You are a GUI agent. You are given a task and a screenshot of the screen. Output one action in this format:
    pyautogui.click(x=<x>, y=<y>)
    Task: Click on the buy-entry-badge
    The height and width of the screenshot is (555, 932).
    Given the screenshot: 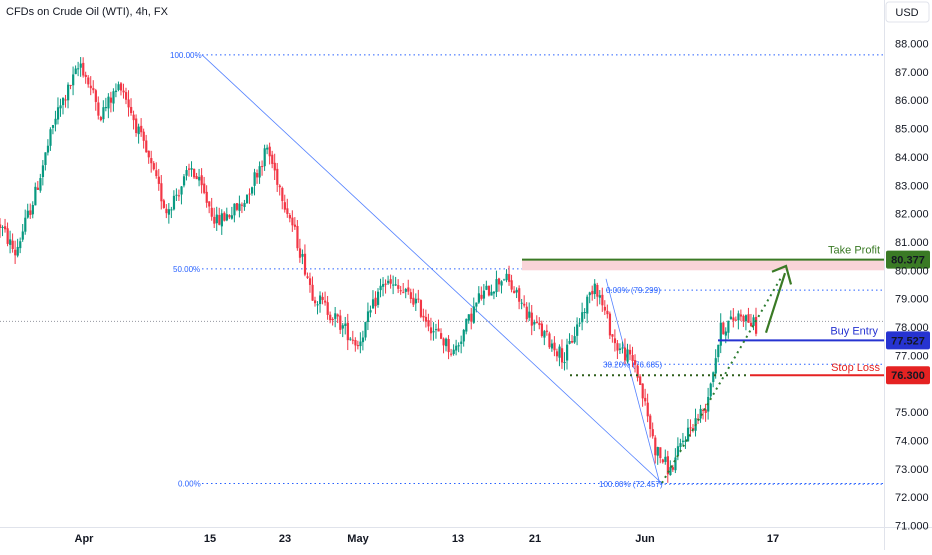 What is the action you would take?
    pyautogui.click(x=908, y=340)
    